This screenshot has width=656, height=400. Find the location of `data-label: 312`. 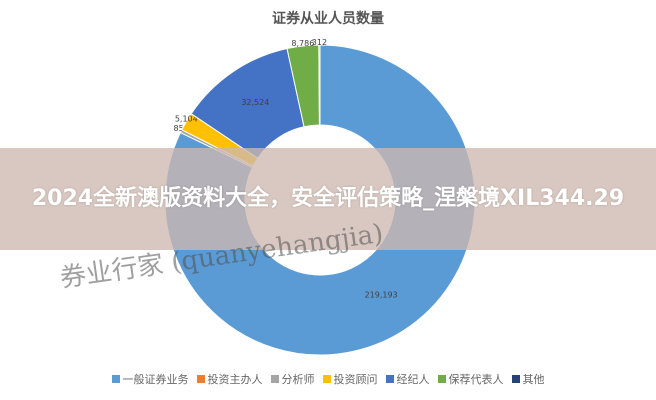

data-label: 312 is located at coordinates (319, 42).